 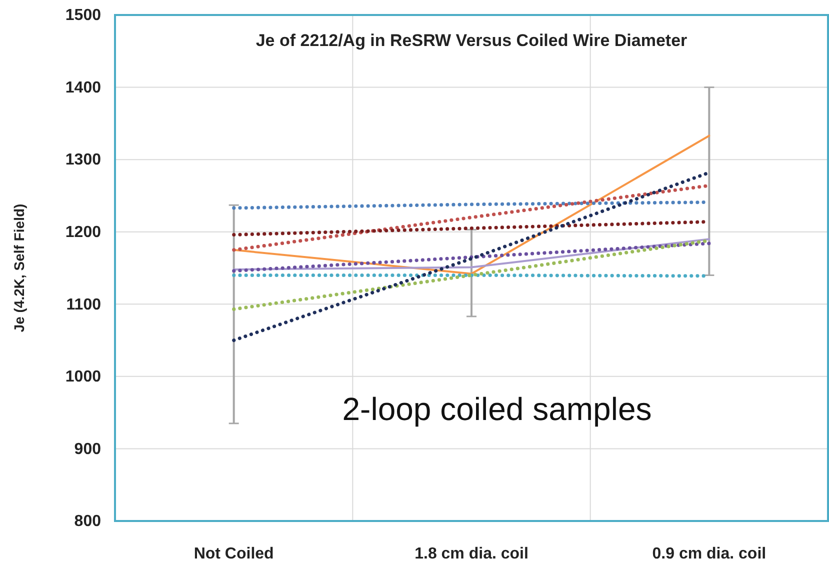 What do you see at coordinates (88, 449) in the screenshot?
I see `y-tick-label: 900` at bounding box center [88, 449].